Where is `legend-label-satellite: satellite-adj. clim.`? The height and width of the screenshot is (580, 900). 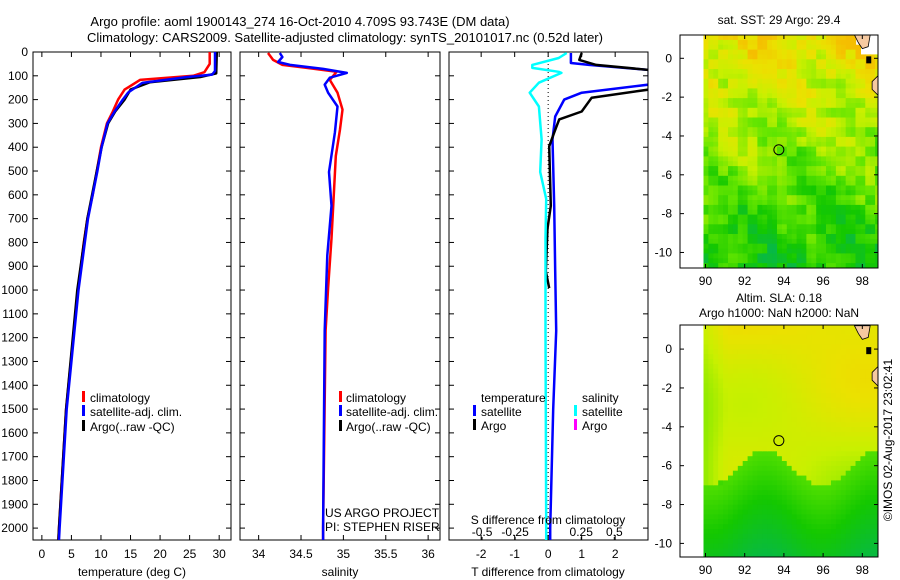
legend-label-satellite: satellite-adj. clim. is located at coordinates (136, 412).